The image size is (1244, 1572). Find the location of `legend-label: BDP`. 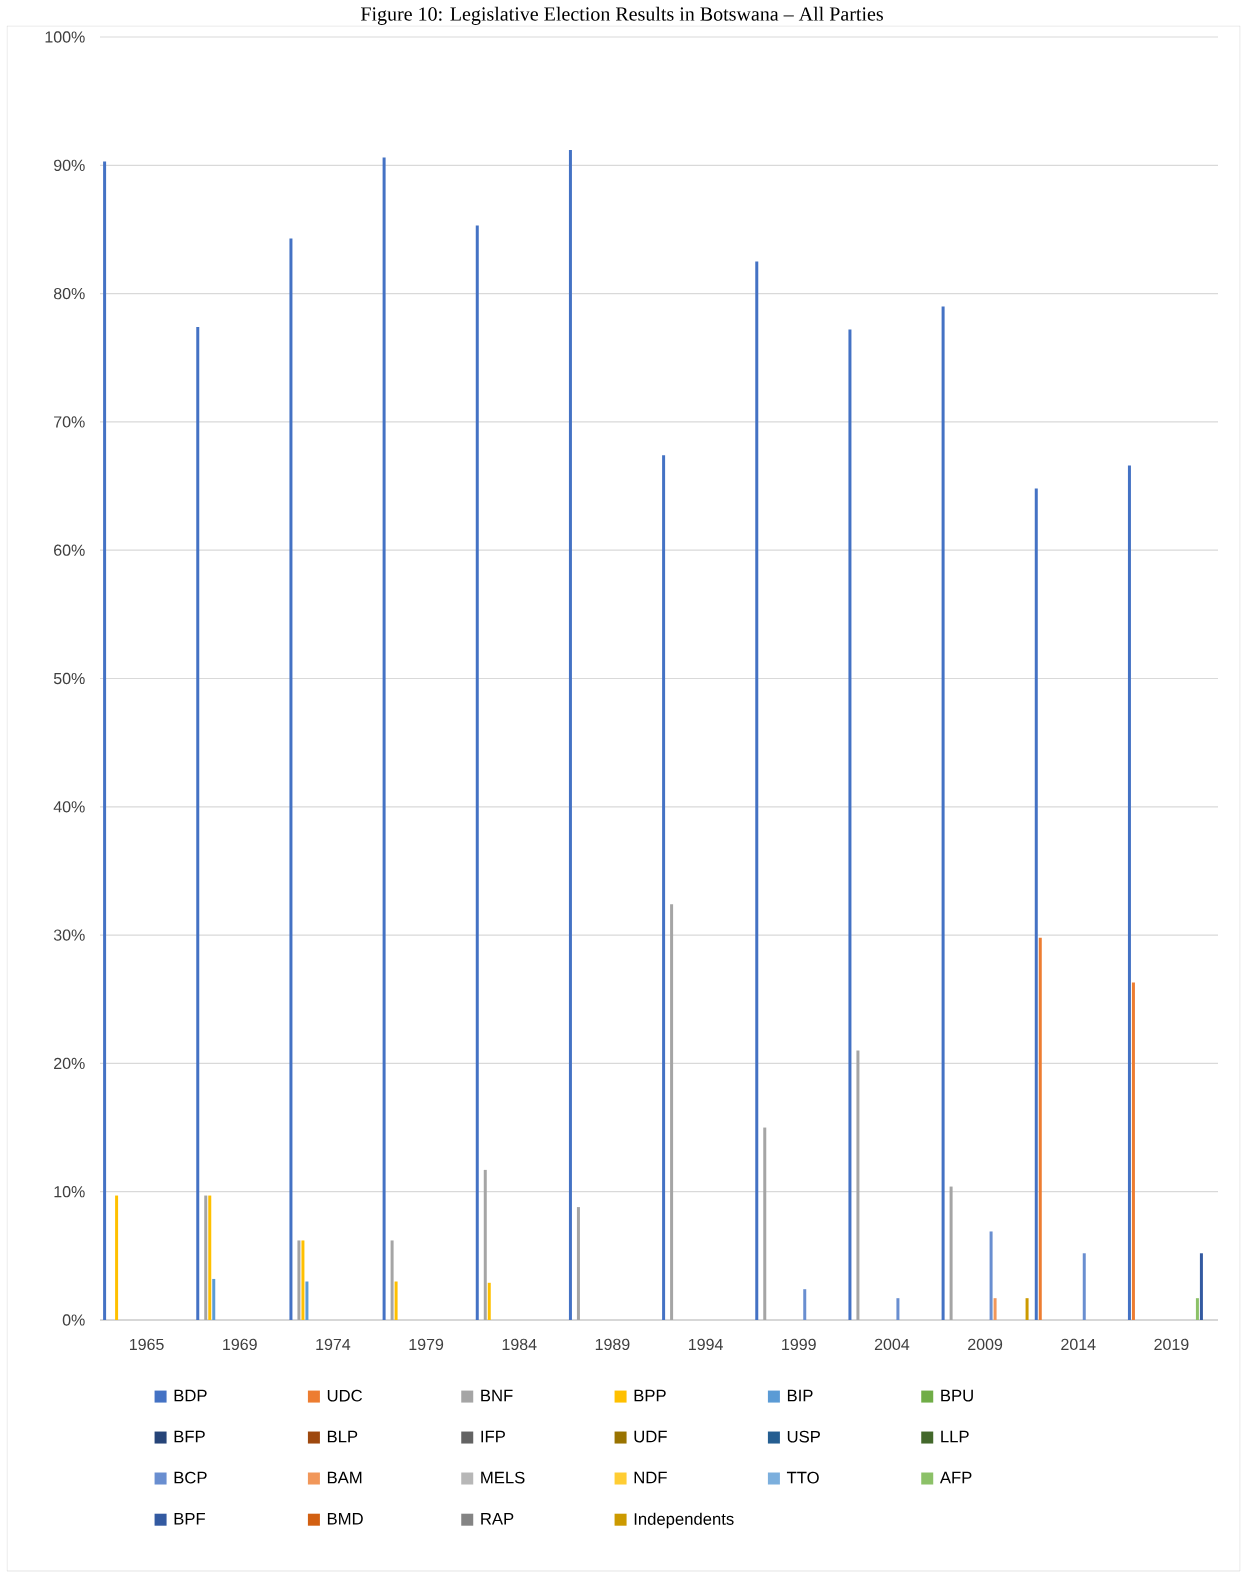

legend-label: BDP is located at coordinates (190, 1395).